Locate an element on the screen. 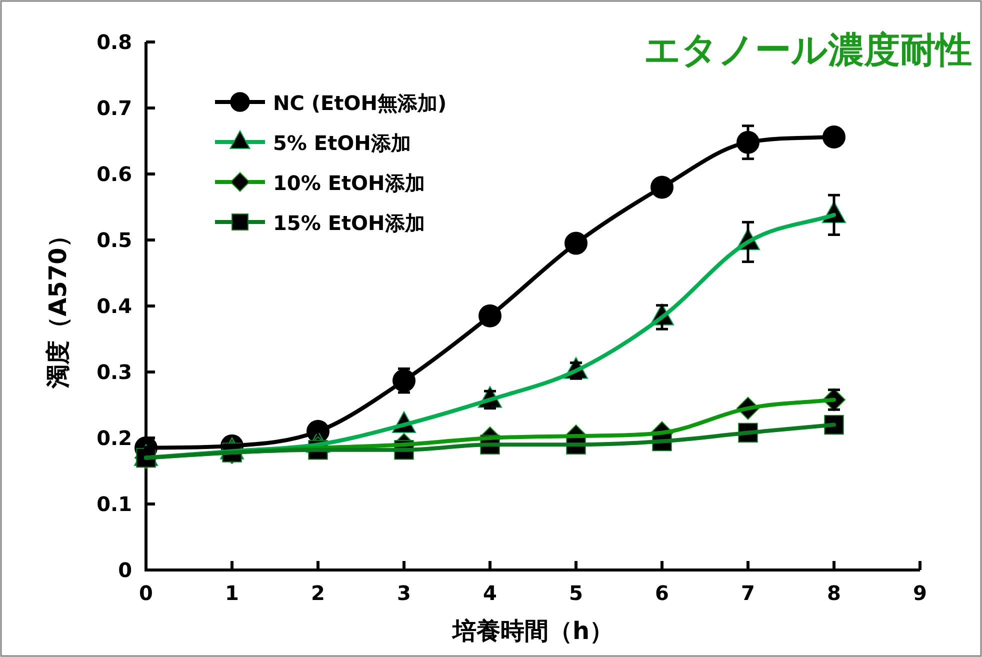 The width and height of the screenshot is (982, 657). y-tick-label: 0.2 is located at coordinates (114, 438).